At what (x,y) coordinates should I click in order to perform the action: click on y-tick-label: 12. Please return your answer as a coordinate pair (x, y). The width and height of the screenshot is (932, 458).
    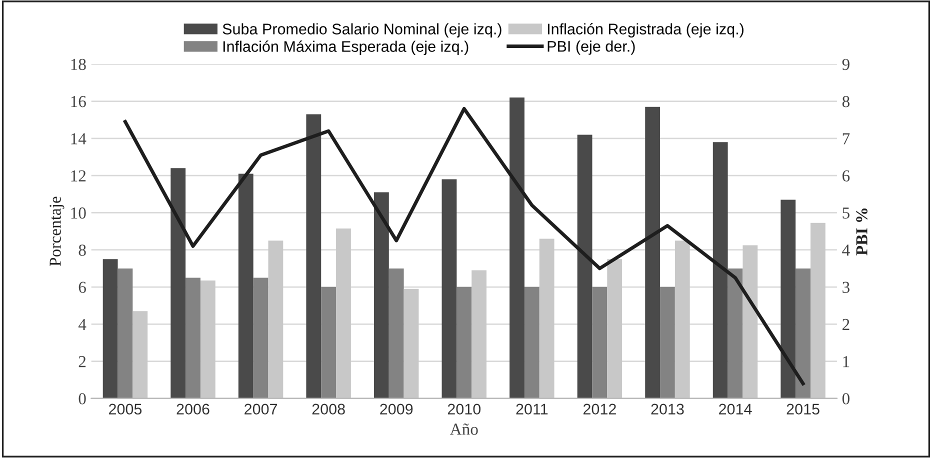
    Looking at the image, I should click on (78, 176).